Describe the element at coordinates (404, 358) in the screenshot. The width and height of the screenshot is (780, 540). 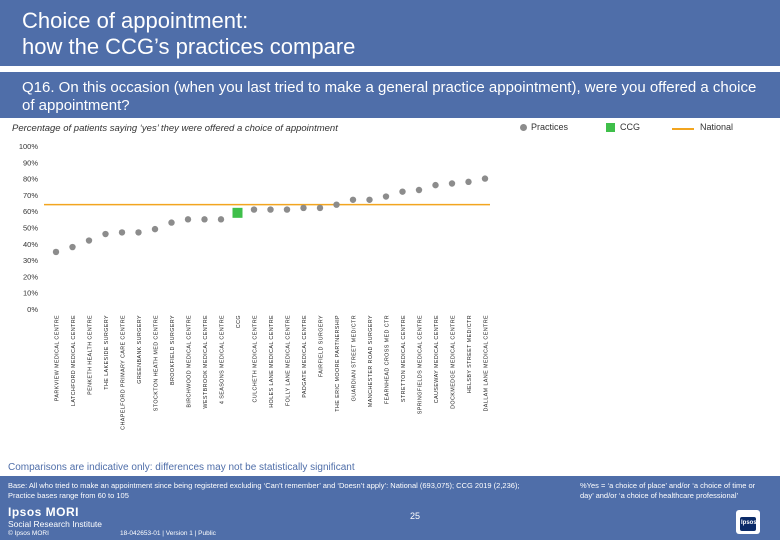
I see `x-tick-label: STRETTON MEDICAL CENTRE` at that location.